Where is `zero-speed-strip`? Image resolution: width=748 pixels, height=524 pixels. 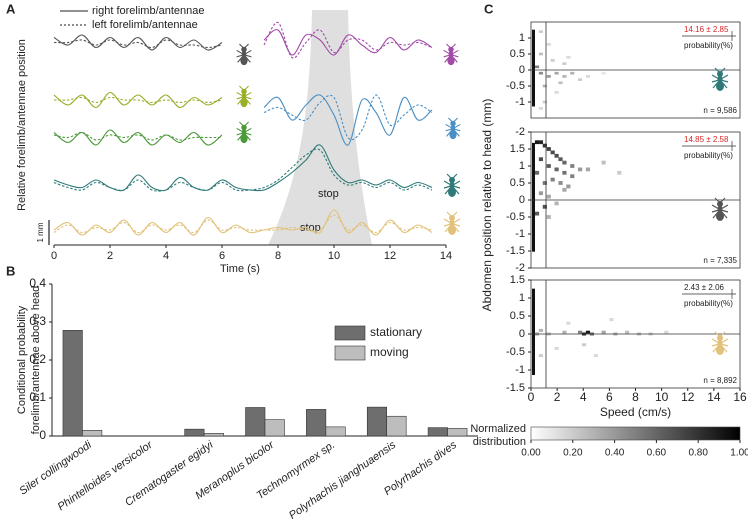 zero-speed-strip is located at coordinates (533, 197).